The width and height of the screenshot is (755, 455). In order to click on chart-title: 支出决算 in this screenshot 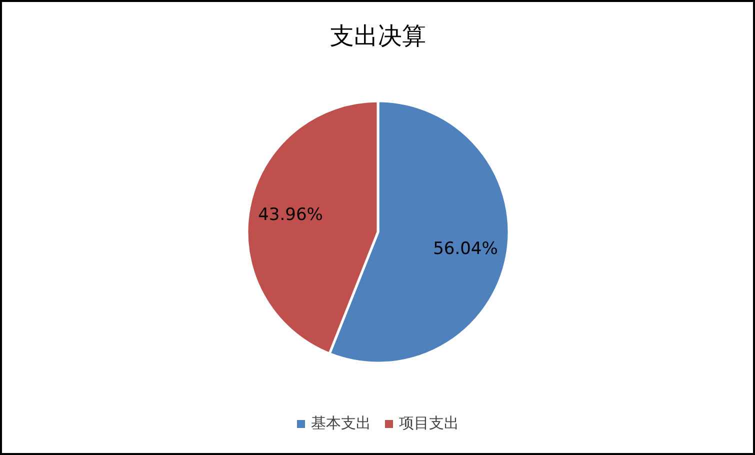, I will do `click(378, 37)`.